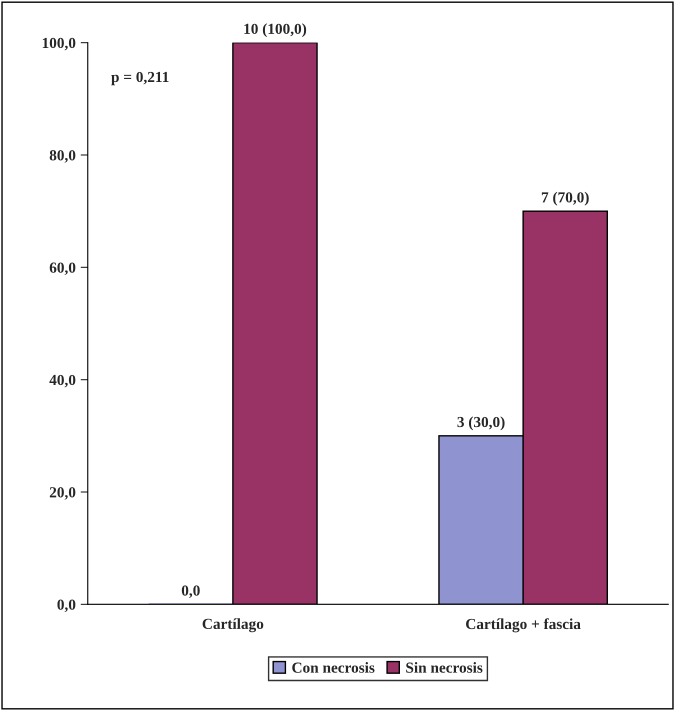  Describe the element at coordinates (66, 605) in the screenshot. I see `y-tick-label: 0,0` at that location.